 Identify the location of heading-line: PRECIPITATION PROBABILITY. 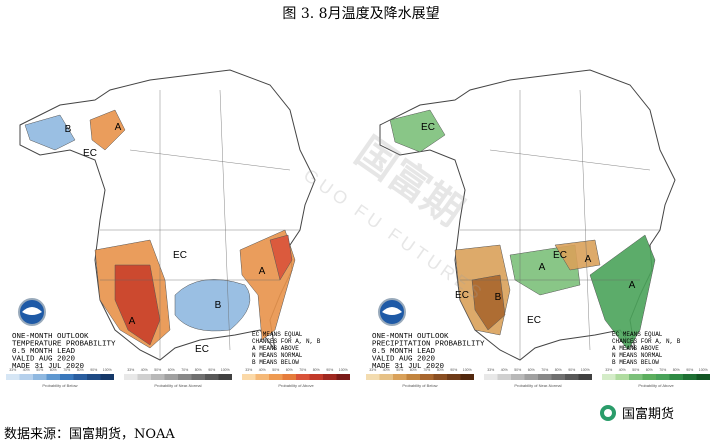
(428, 345).